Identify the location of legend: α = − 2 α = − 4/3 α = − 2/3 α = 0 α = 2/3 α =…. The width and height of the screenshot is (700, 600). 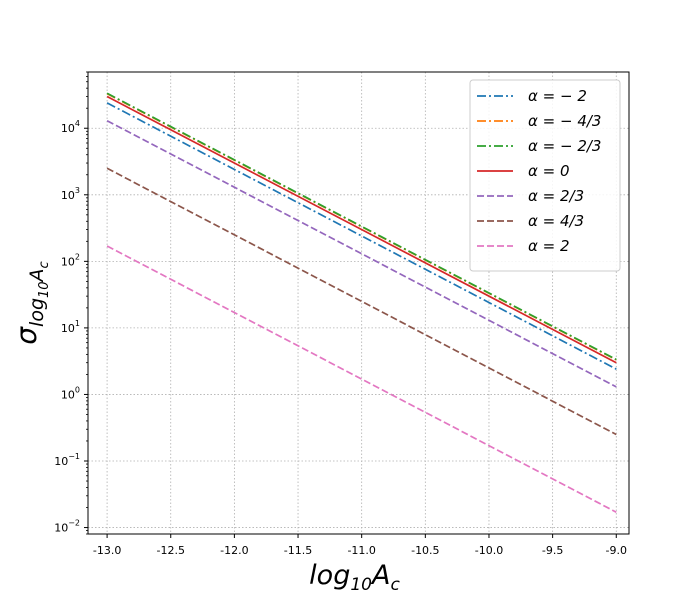
(545, 175).